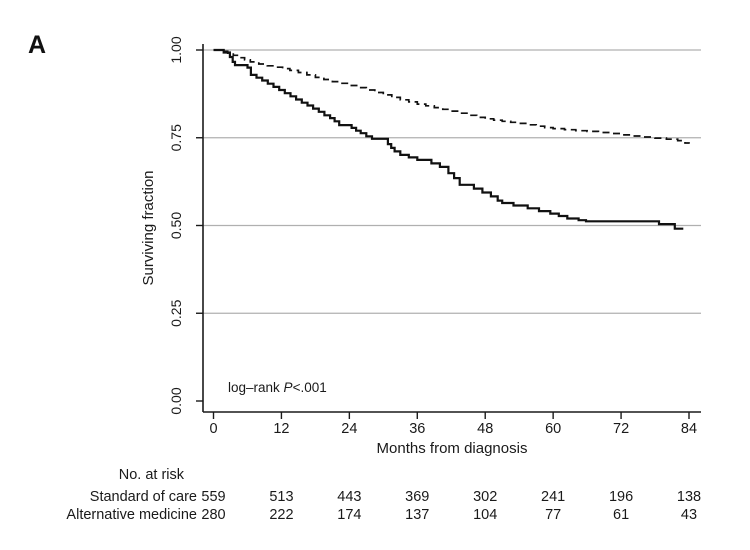  Describe the element at coordinates (37, 45) in the screenshot. I see `panel-label: A` at that location.